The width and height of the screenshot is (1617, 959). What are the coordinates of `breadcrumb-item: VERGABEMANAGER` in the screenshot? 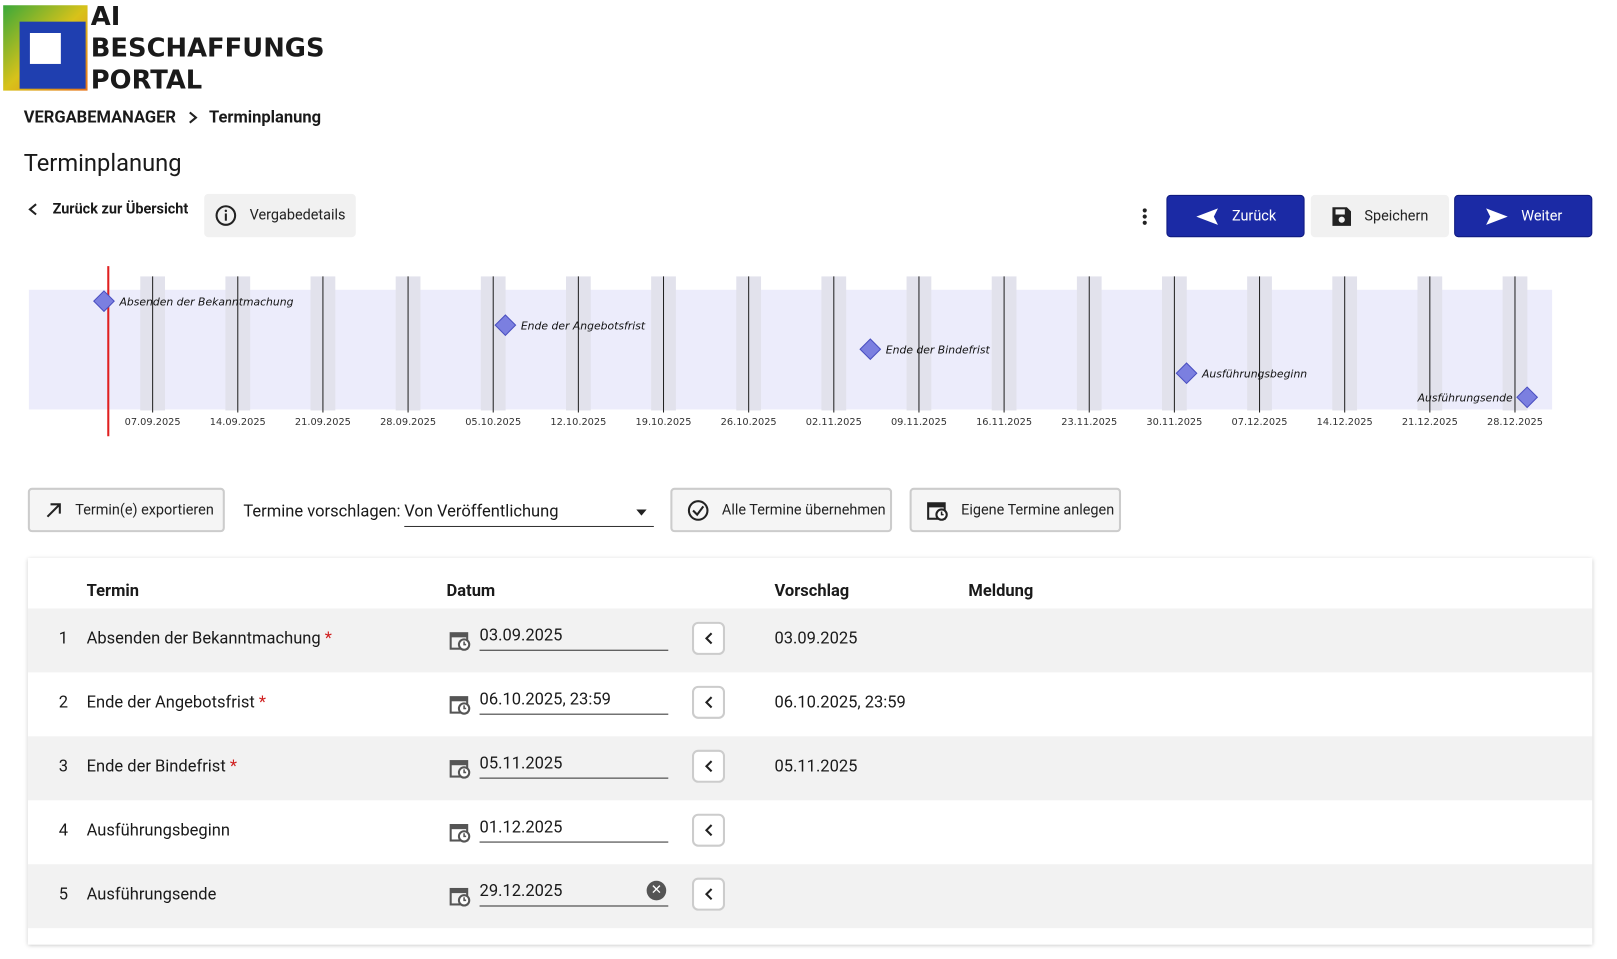 It's located at (100, 117).